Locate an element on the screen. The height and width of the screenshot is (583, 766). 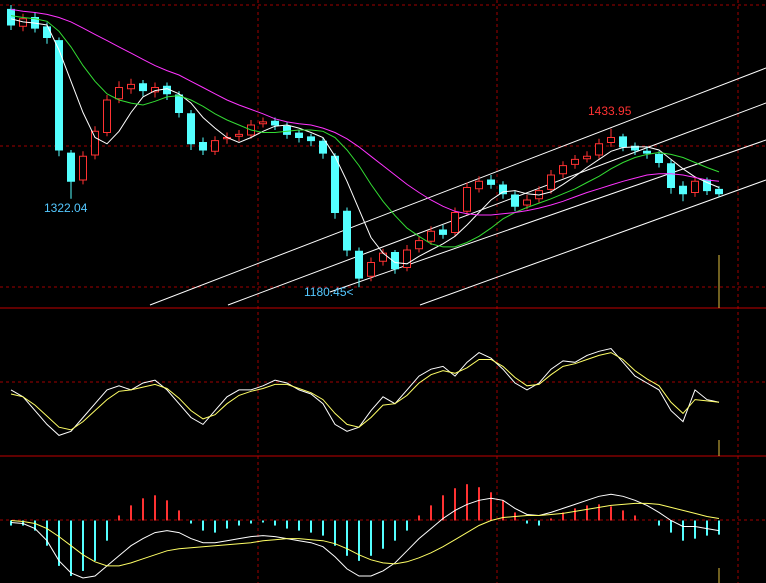
low-annotation: 1322.04 is located at coordinates (66, 208).